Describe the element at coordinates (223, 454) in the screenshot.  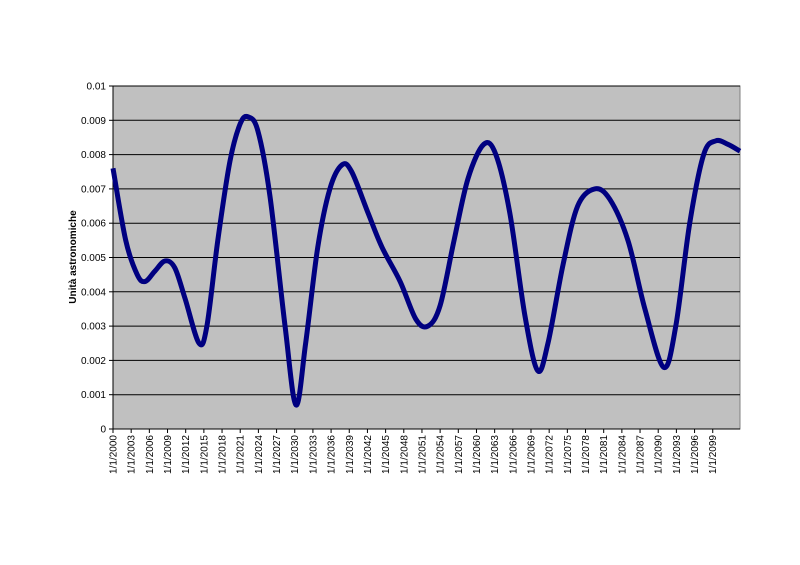
I see `x-tick-label: 1/1/2018` at that location.